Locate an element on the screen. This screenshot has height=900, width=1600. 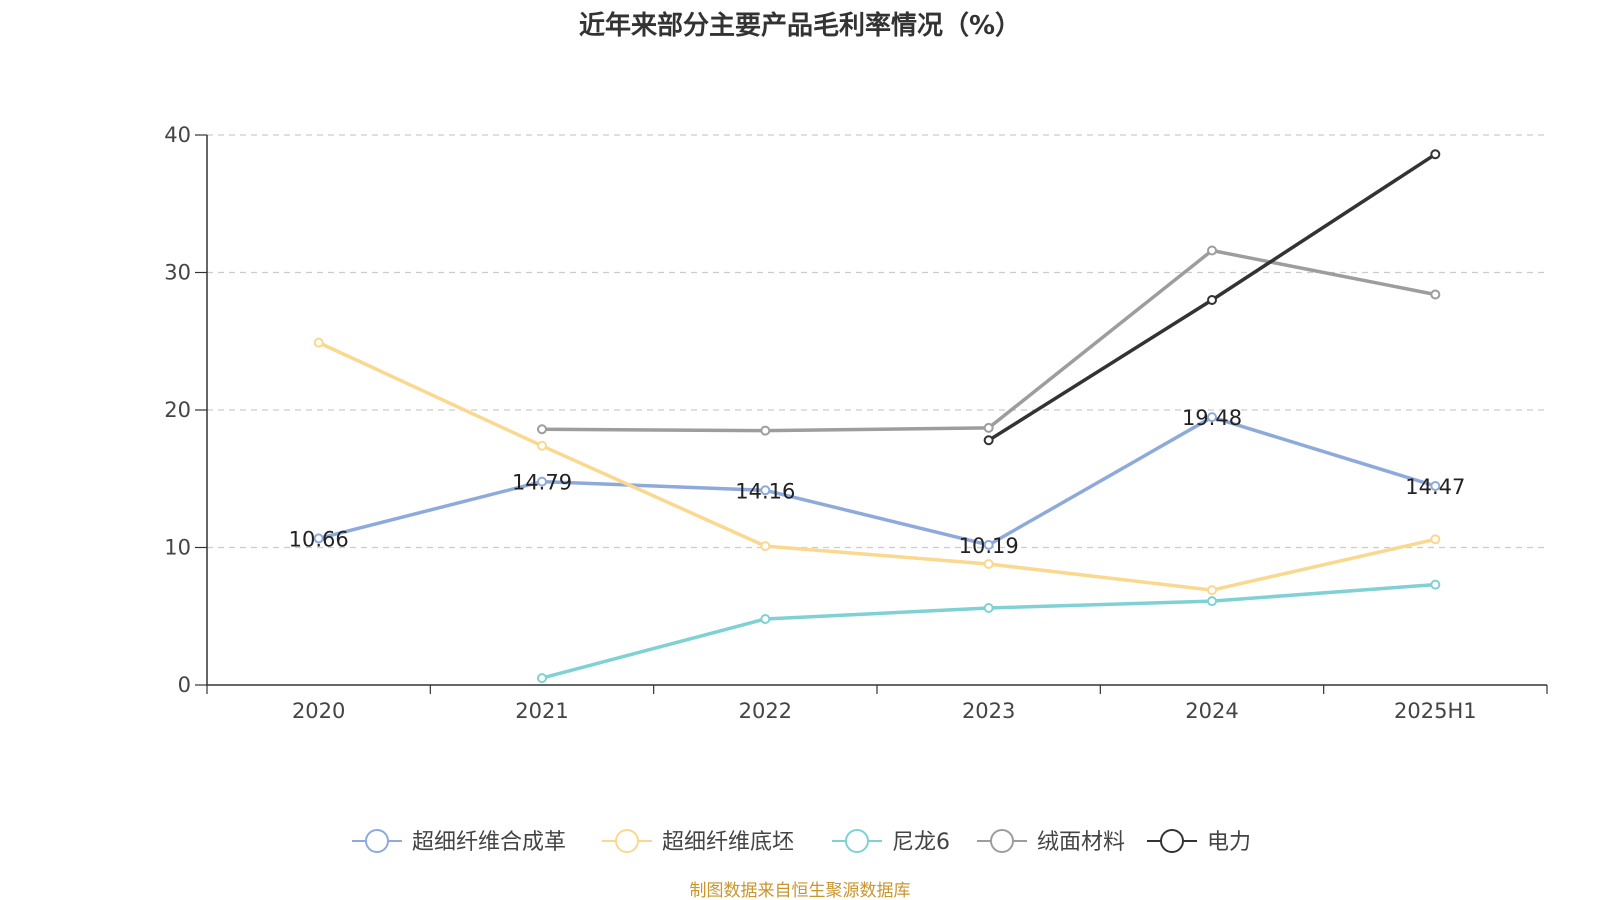
y-tick-label: 10 is located at coordinates (177, 548).